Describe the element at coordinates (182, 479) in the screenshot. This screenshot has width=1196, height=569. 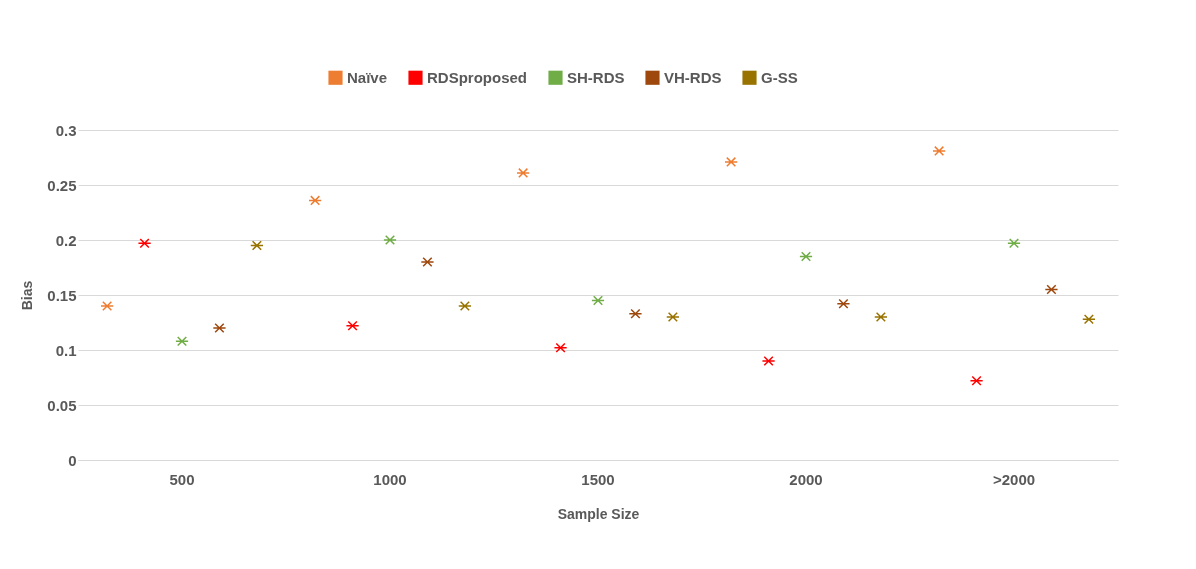
I see `x-tick-label: 500` at that location.